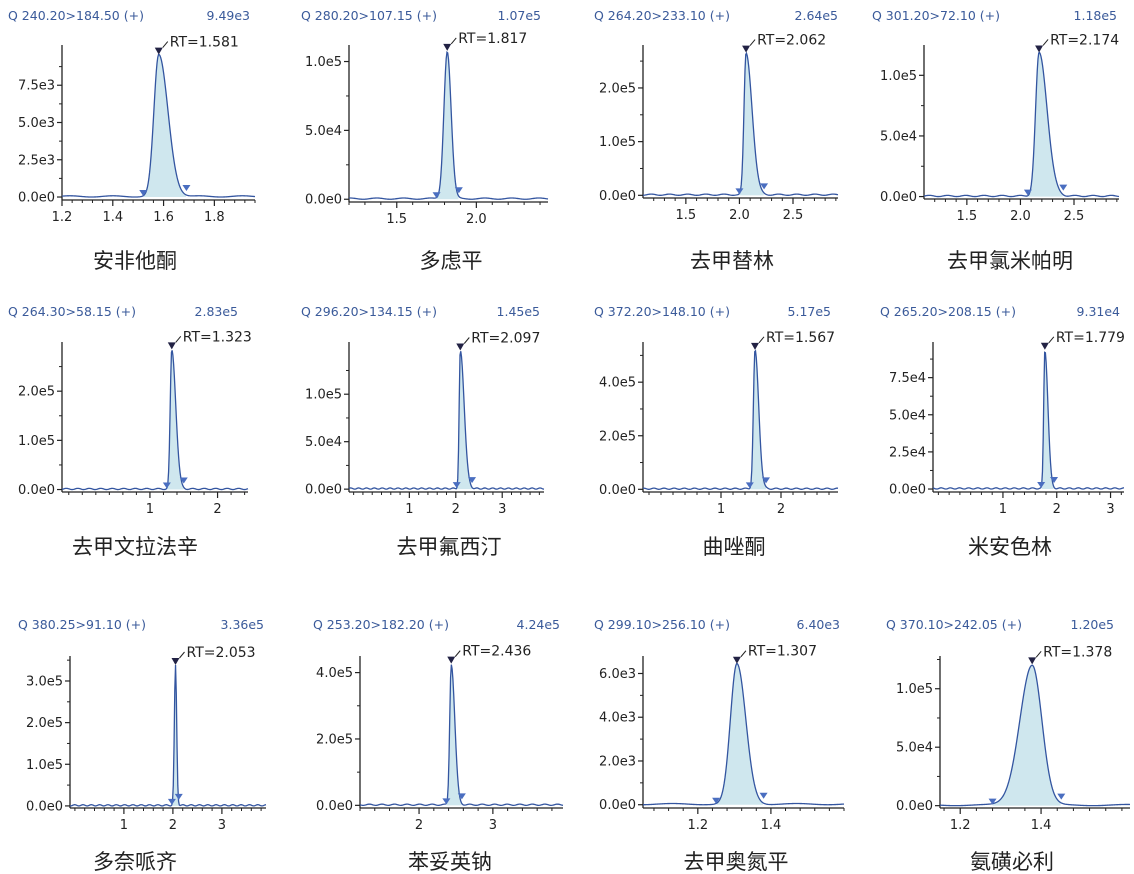 The image size is (1134, 874). What do you see at coordinates (1090, 338) in the screenshot?
I see `retention-time-label: RT=1.779` at bounding box center [1090, 338].